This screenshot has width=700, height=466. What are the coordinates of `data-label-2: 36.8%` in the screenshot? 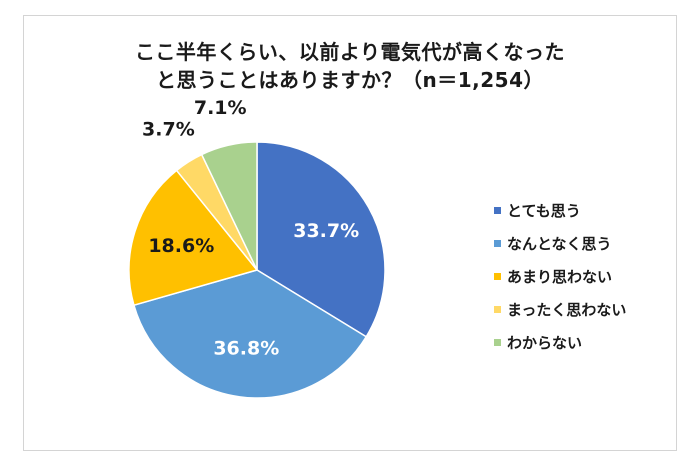 It's located at (246, 349).